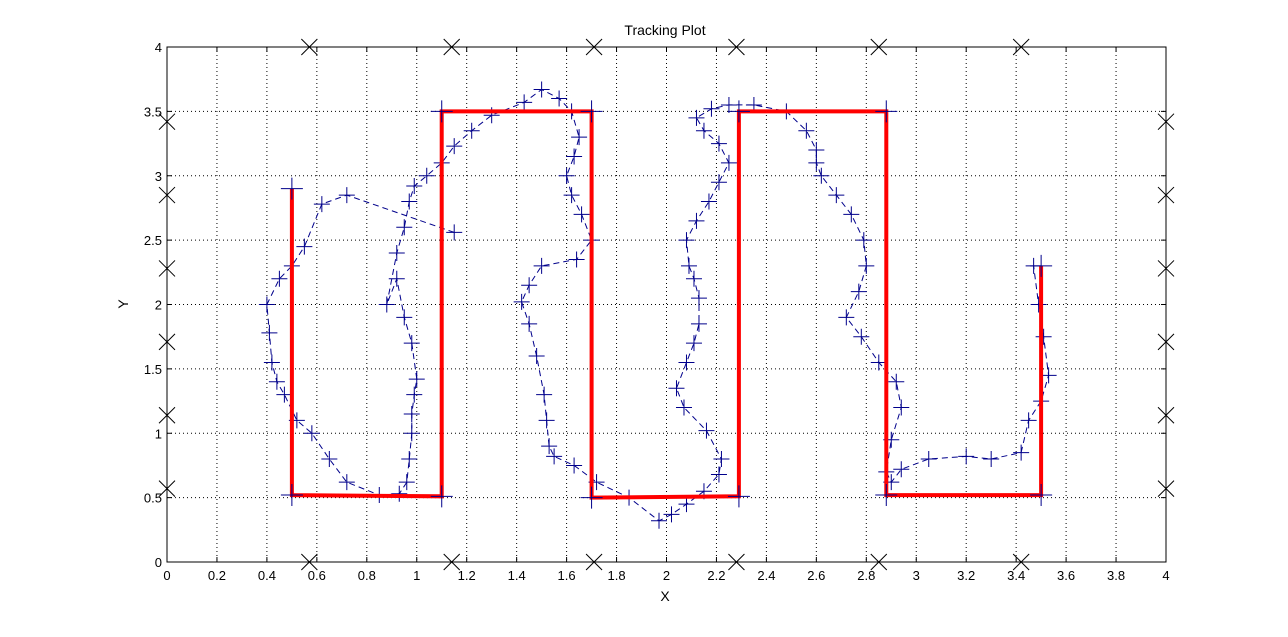 The image size is (1288, 637). I want to click on y-tick-label: 3, so click(158, 176).